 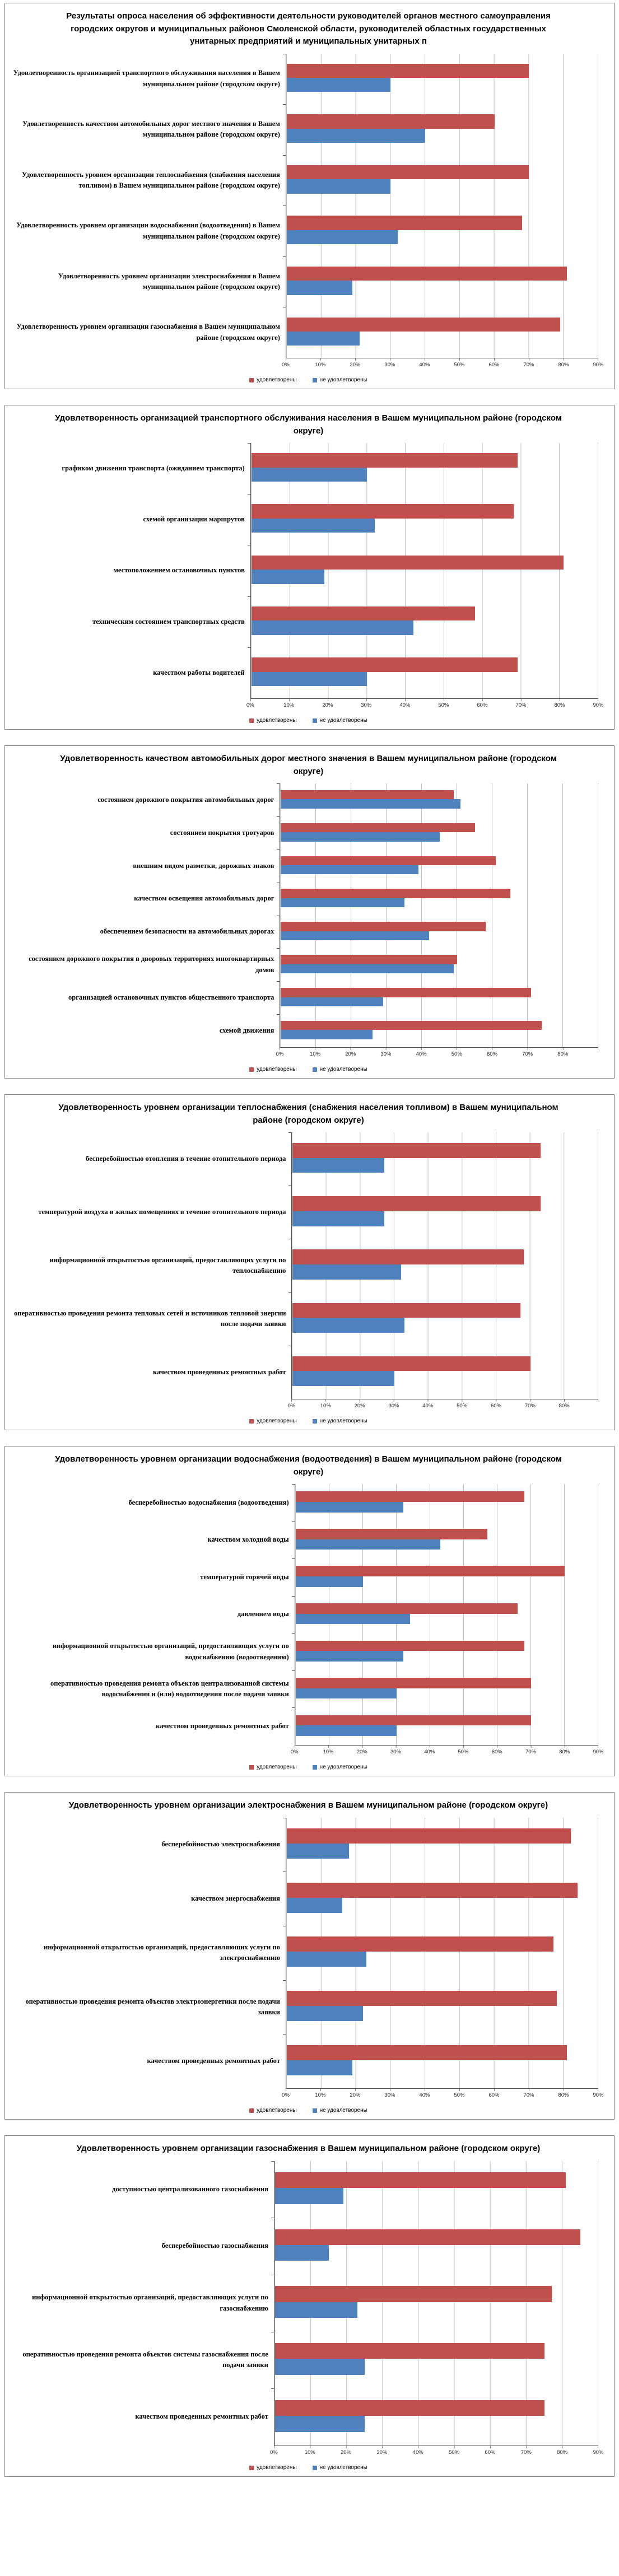 I want to click on x-axis-tick-label: 40%, so click(x=429, y=1752).